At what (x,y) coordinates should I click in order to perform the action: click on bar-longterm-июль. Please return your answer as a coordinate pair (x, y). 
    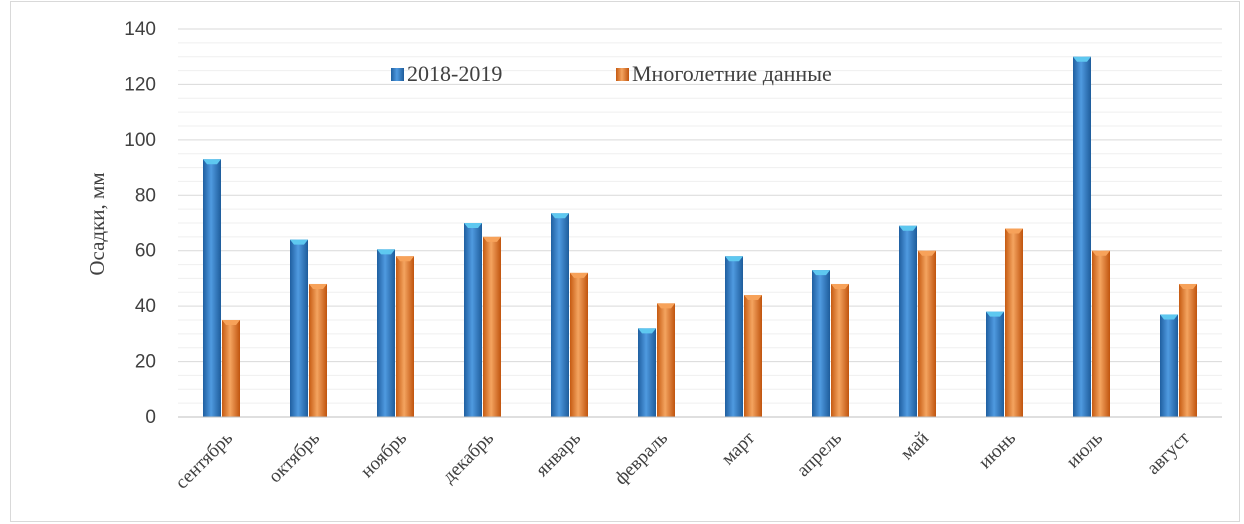
    Looking at the image, I should click on (1101, 333).